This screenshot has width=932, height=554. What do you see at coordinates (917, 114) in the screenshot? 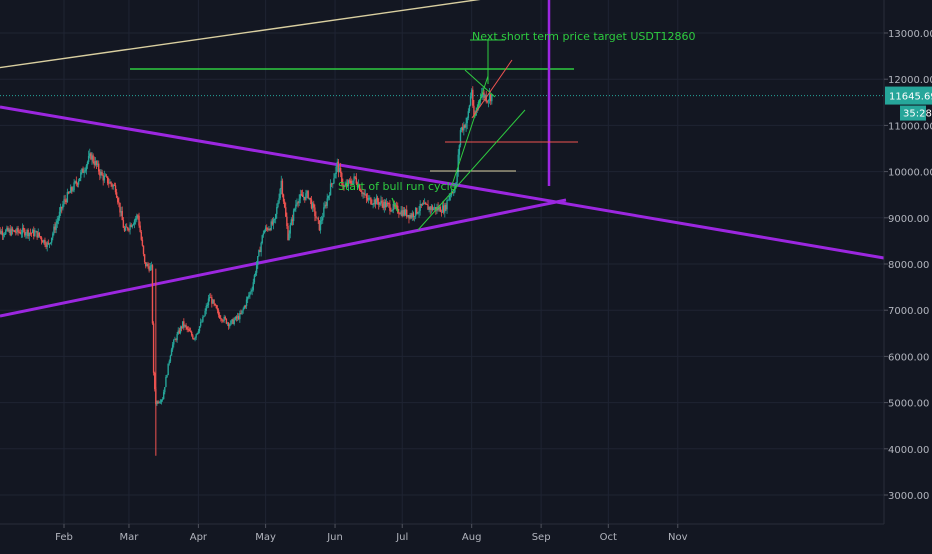
I see `countdown-label: 35:28` at bounding box center [917, 114].